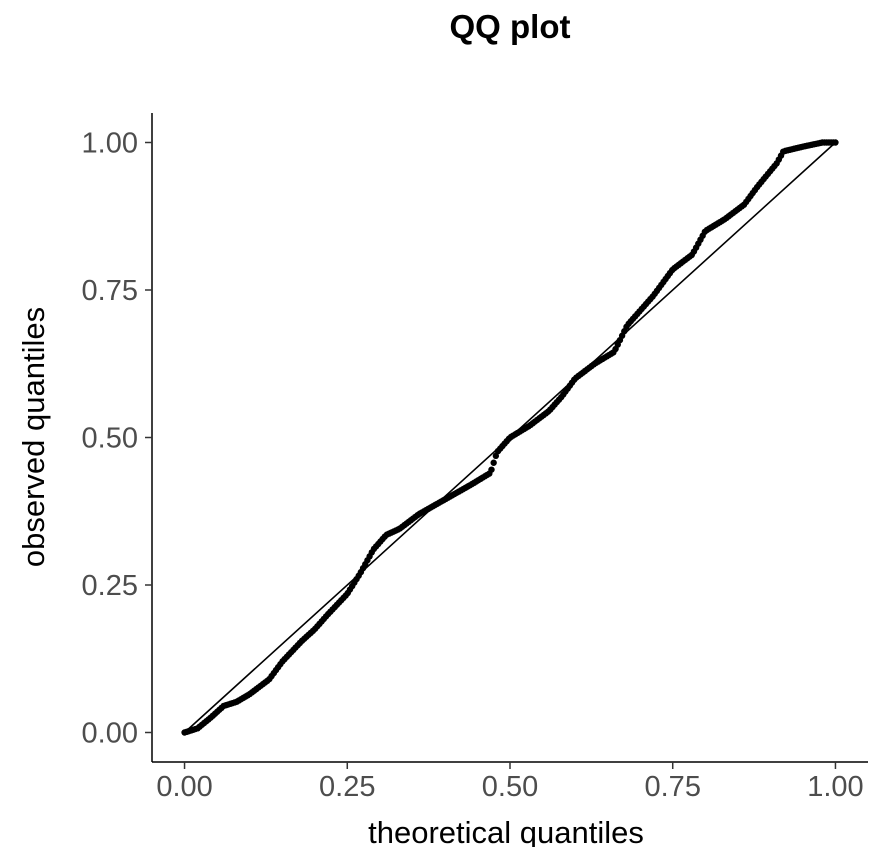  Describe the element at coordinates (110, 291) in the screenshot. I see `y-tick-label: 0.75` at that location.